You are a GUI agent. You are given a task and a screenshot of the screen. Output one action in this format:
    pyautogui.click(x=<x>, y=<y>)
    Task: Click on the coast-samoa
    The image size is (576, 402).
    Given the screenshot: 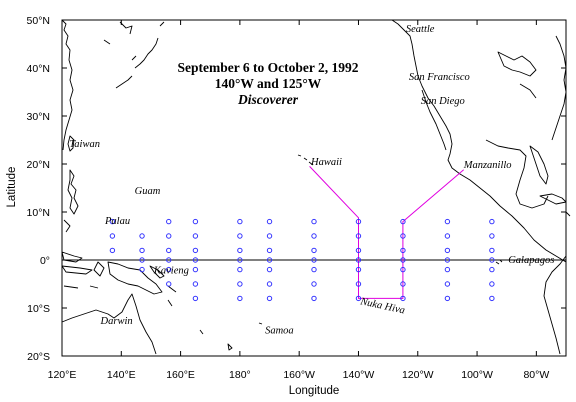 What is the action you would take?
    pyautogui.click(x=231, y=336)
    